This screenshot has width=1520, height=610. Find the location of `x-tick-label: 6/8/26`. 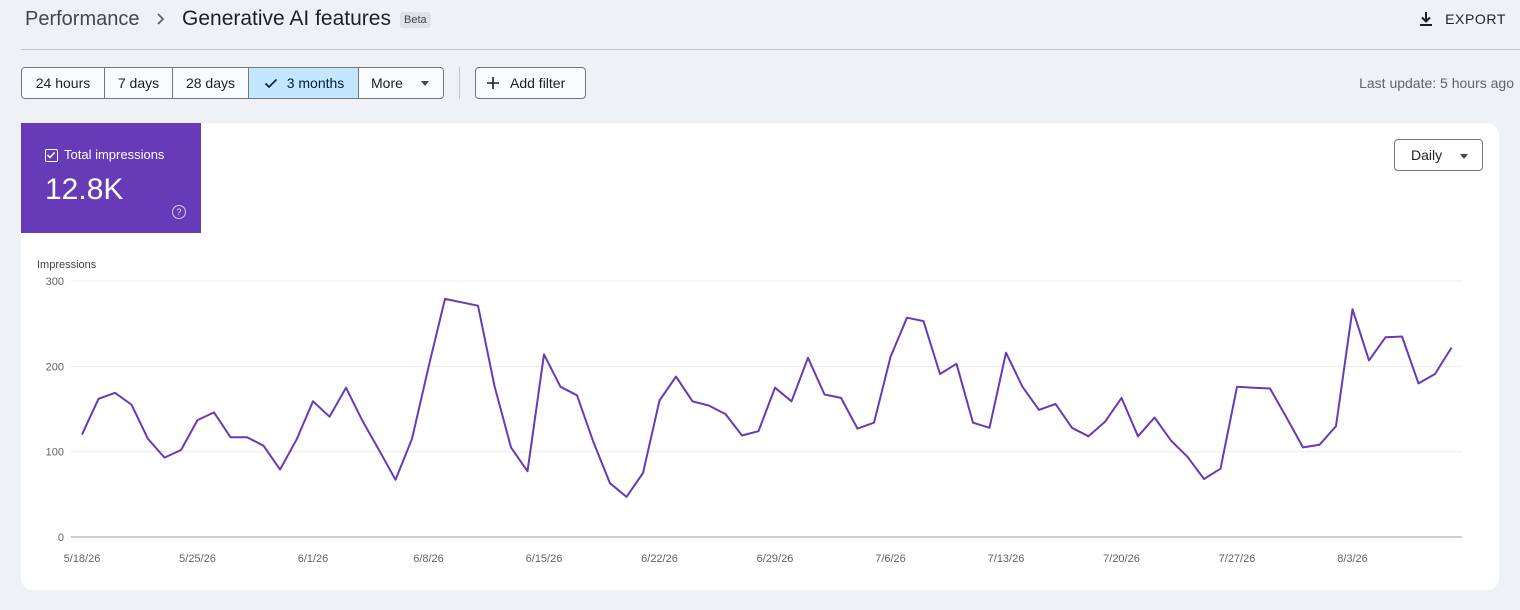

x-tick-label: 6/8/26 is located at coordinates (428, 559).